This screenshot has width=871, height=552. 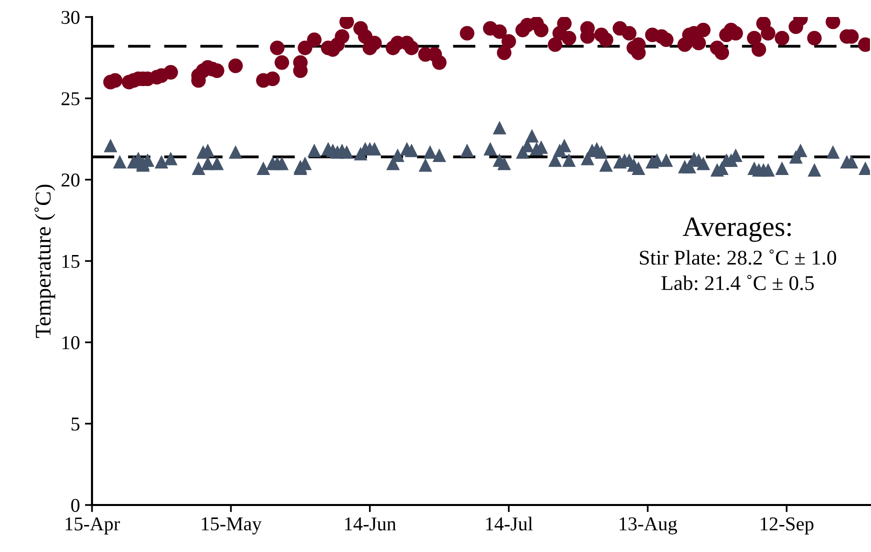 I want to click on y-tick-label: 10, so click(x=71, y=343).